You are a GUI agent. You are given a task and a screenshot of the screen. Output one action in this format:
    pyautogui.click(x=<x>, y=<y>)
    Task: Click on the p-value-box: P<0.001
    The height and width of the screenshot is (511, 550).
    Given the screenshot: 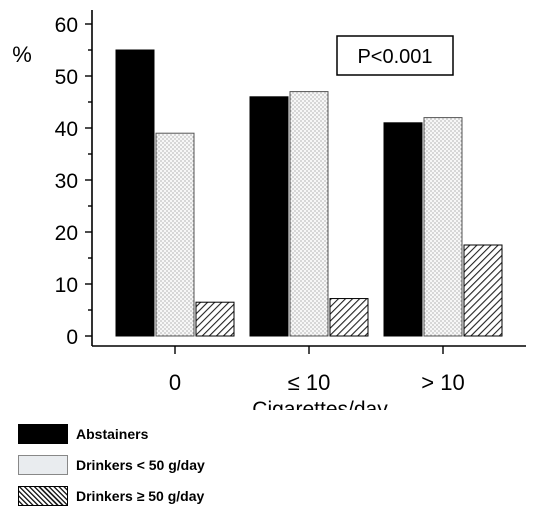 What is the action you would take?
    pyautogui.click(x=395, y=55)
    